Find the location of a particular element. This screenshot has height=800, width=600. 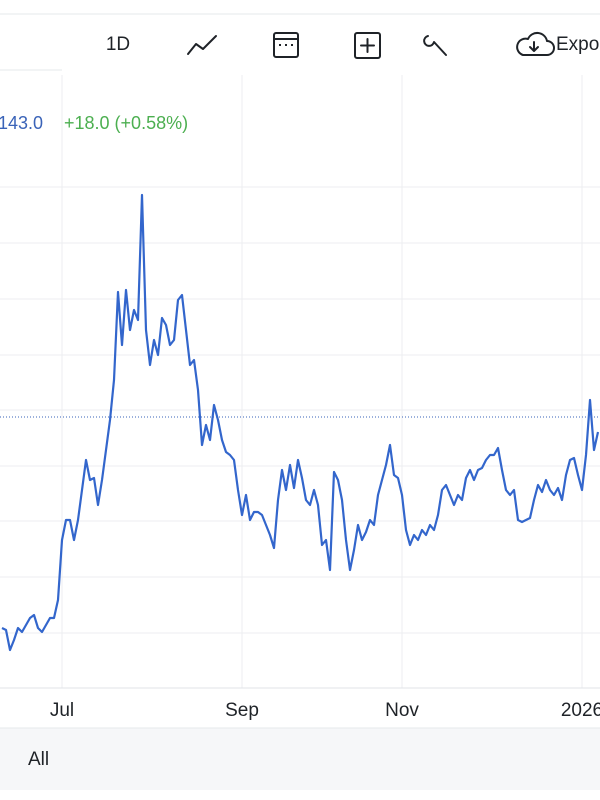

calendar-button is located at coordinates (286, 45).